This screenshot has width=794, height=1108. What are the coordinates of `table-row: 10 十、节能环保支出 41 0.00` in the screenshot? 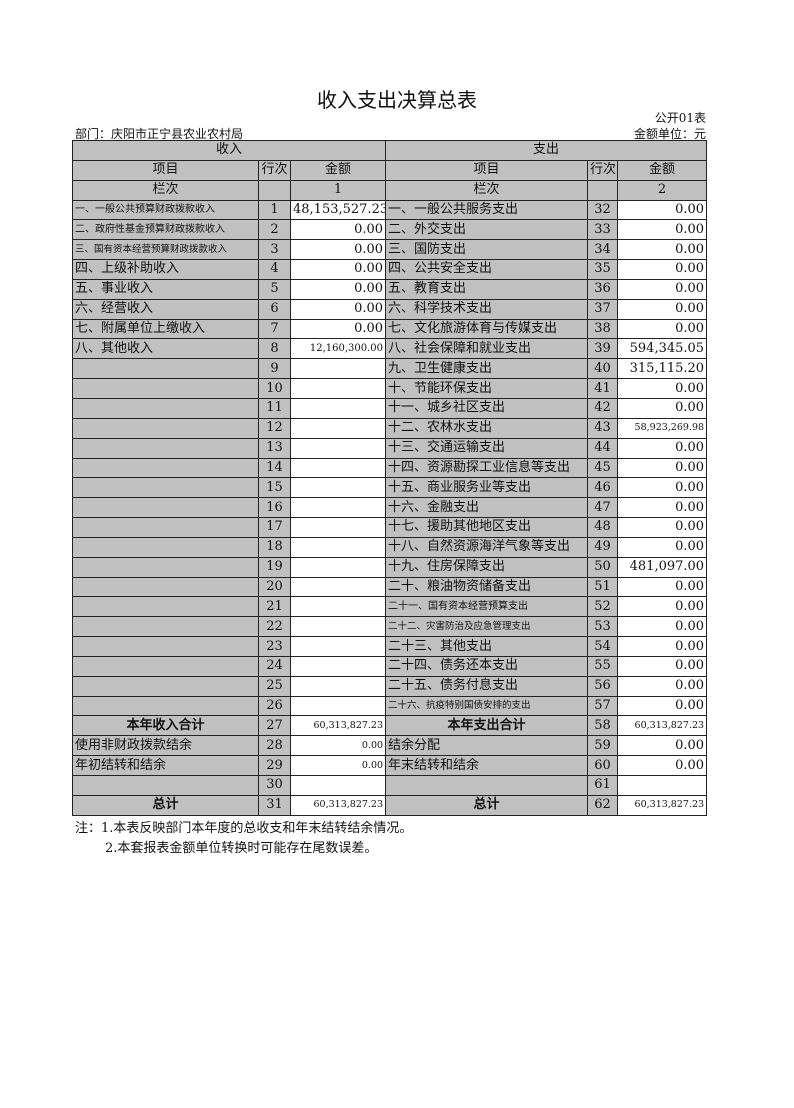 It's located at (390, 388).